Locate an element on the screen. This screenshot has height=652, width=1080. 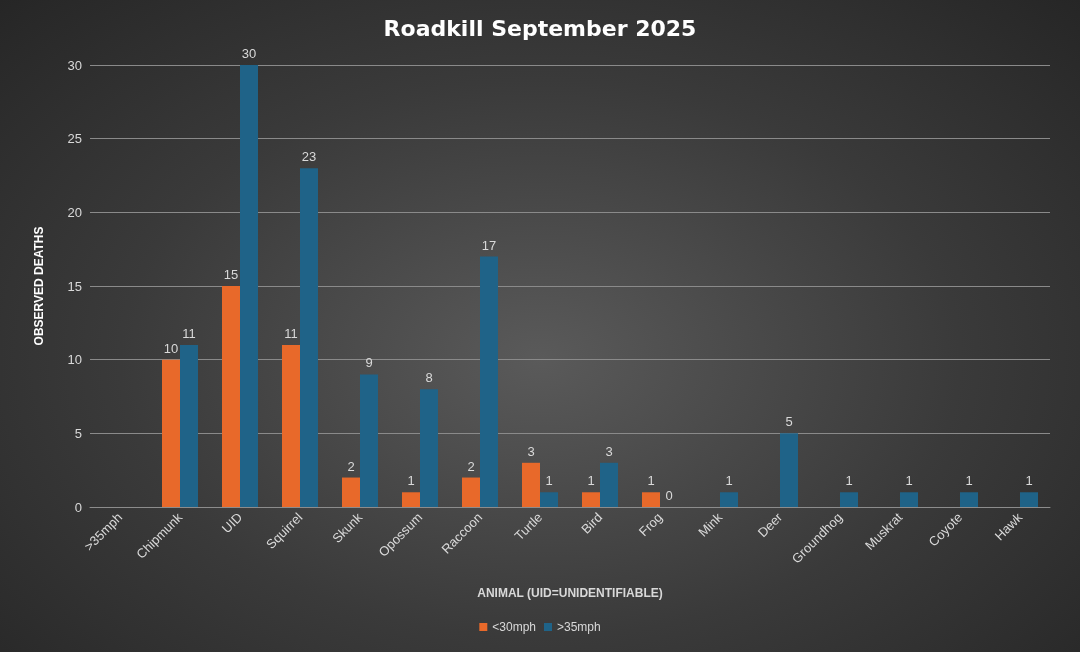
legend-label: >35mph is located at coordinates (579, 627).